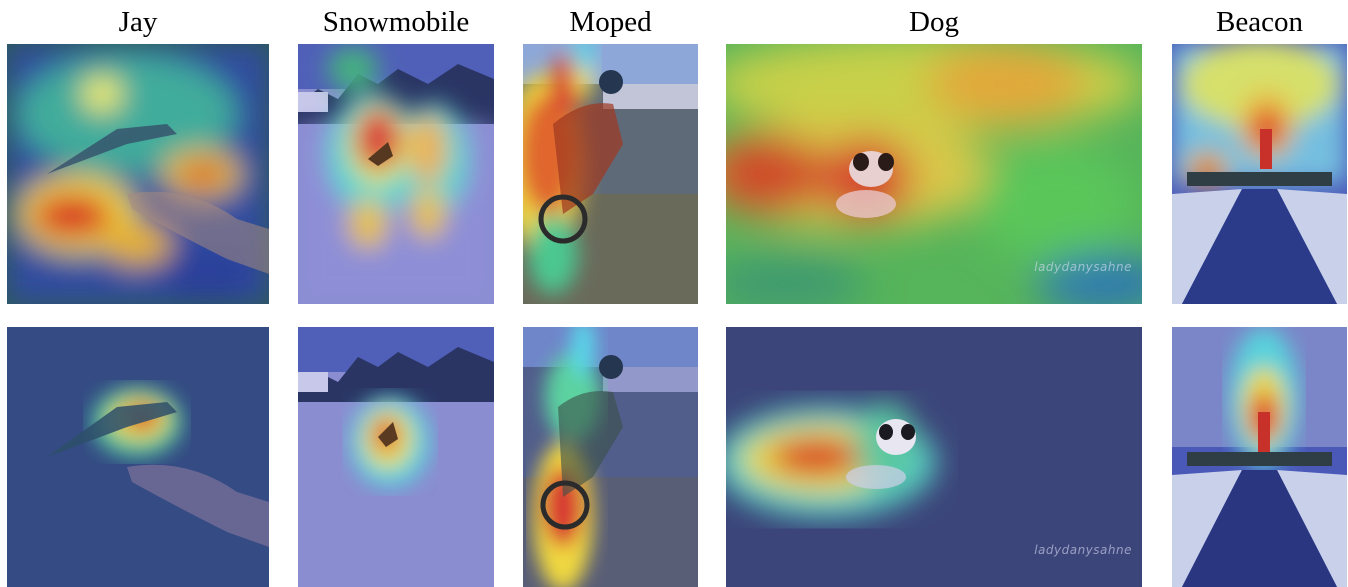 This screenshot has height=587, width=1348. Describe the element at coordinates (610, 22) in the screenshot. I see `column-title-moped: Moped` at that location.